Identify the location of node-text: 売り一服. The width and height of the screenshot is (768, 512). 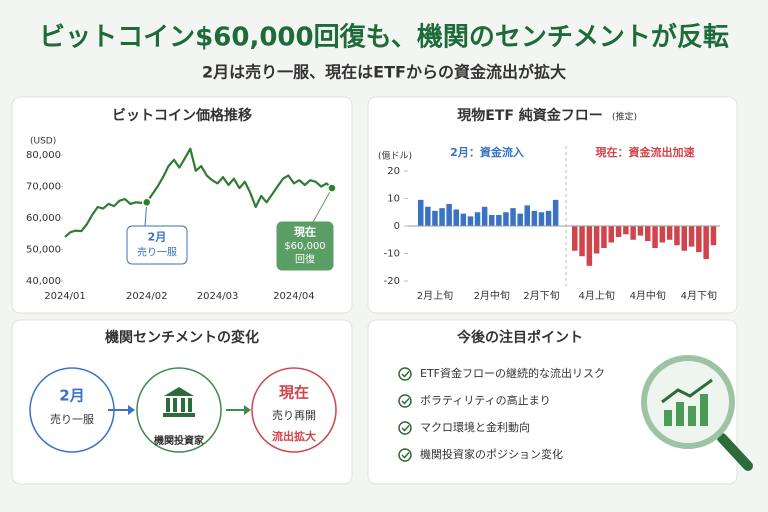
(72, 419).